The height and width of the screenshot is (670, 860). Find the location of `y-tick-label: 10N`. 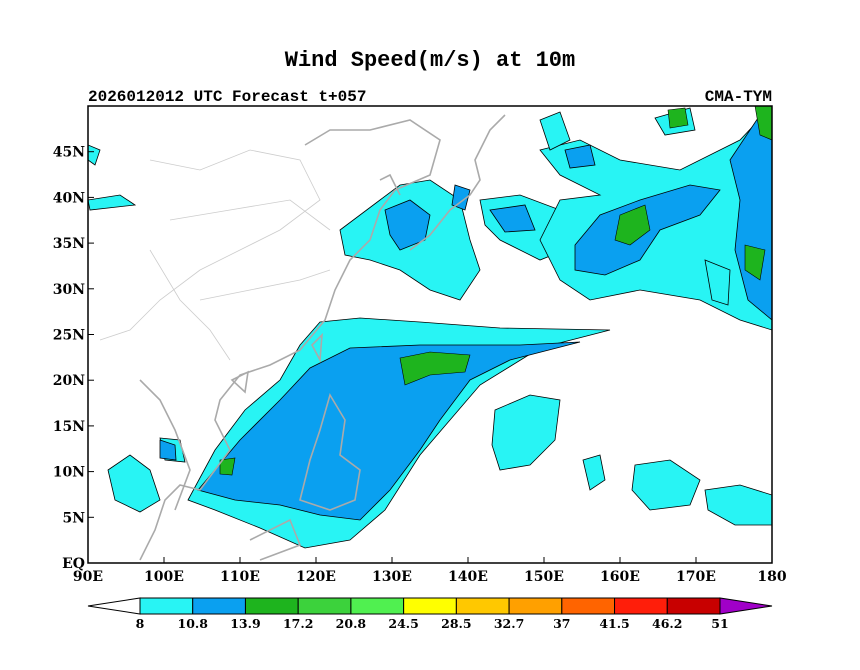

y-tick-label: 10N is located at coordinates (69, 473).